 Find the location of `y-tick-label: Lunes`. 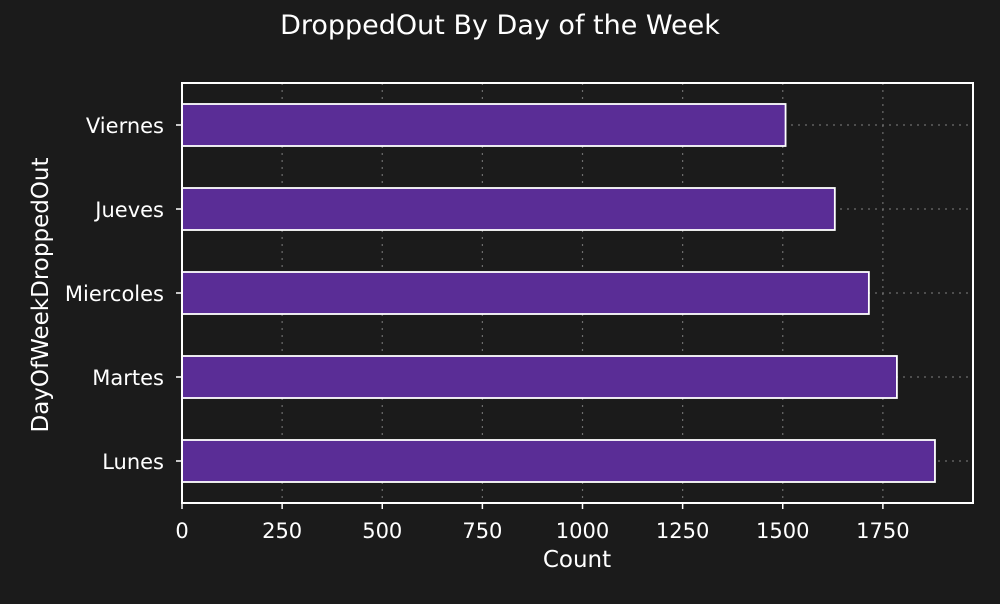

y-tick-label: Lunes is located at coordinates (133, 462).